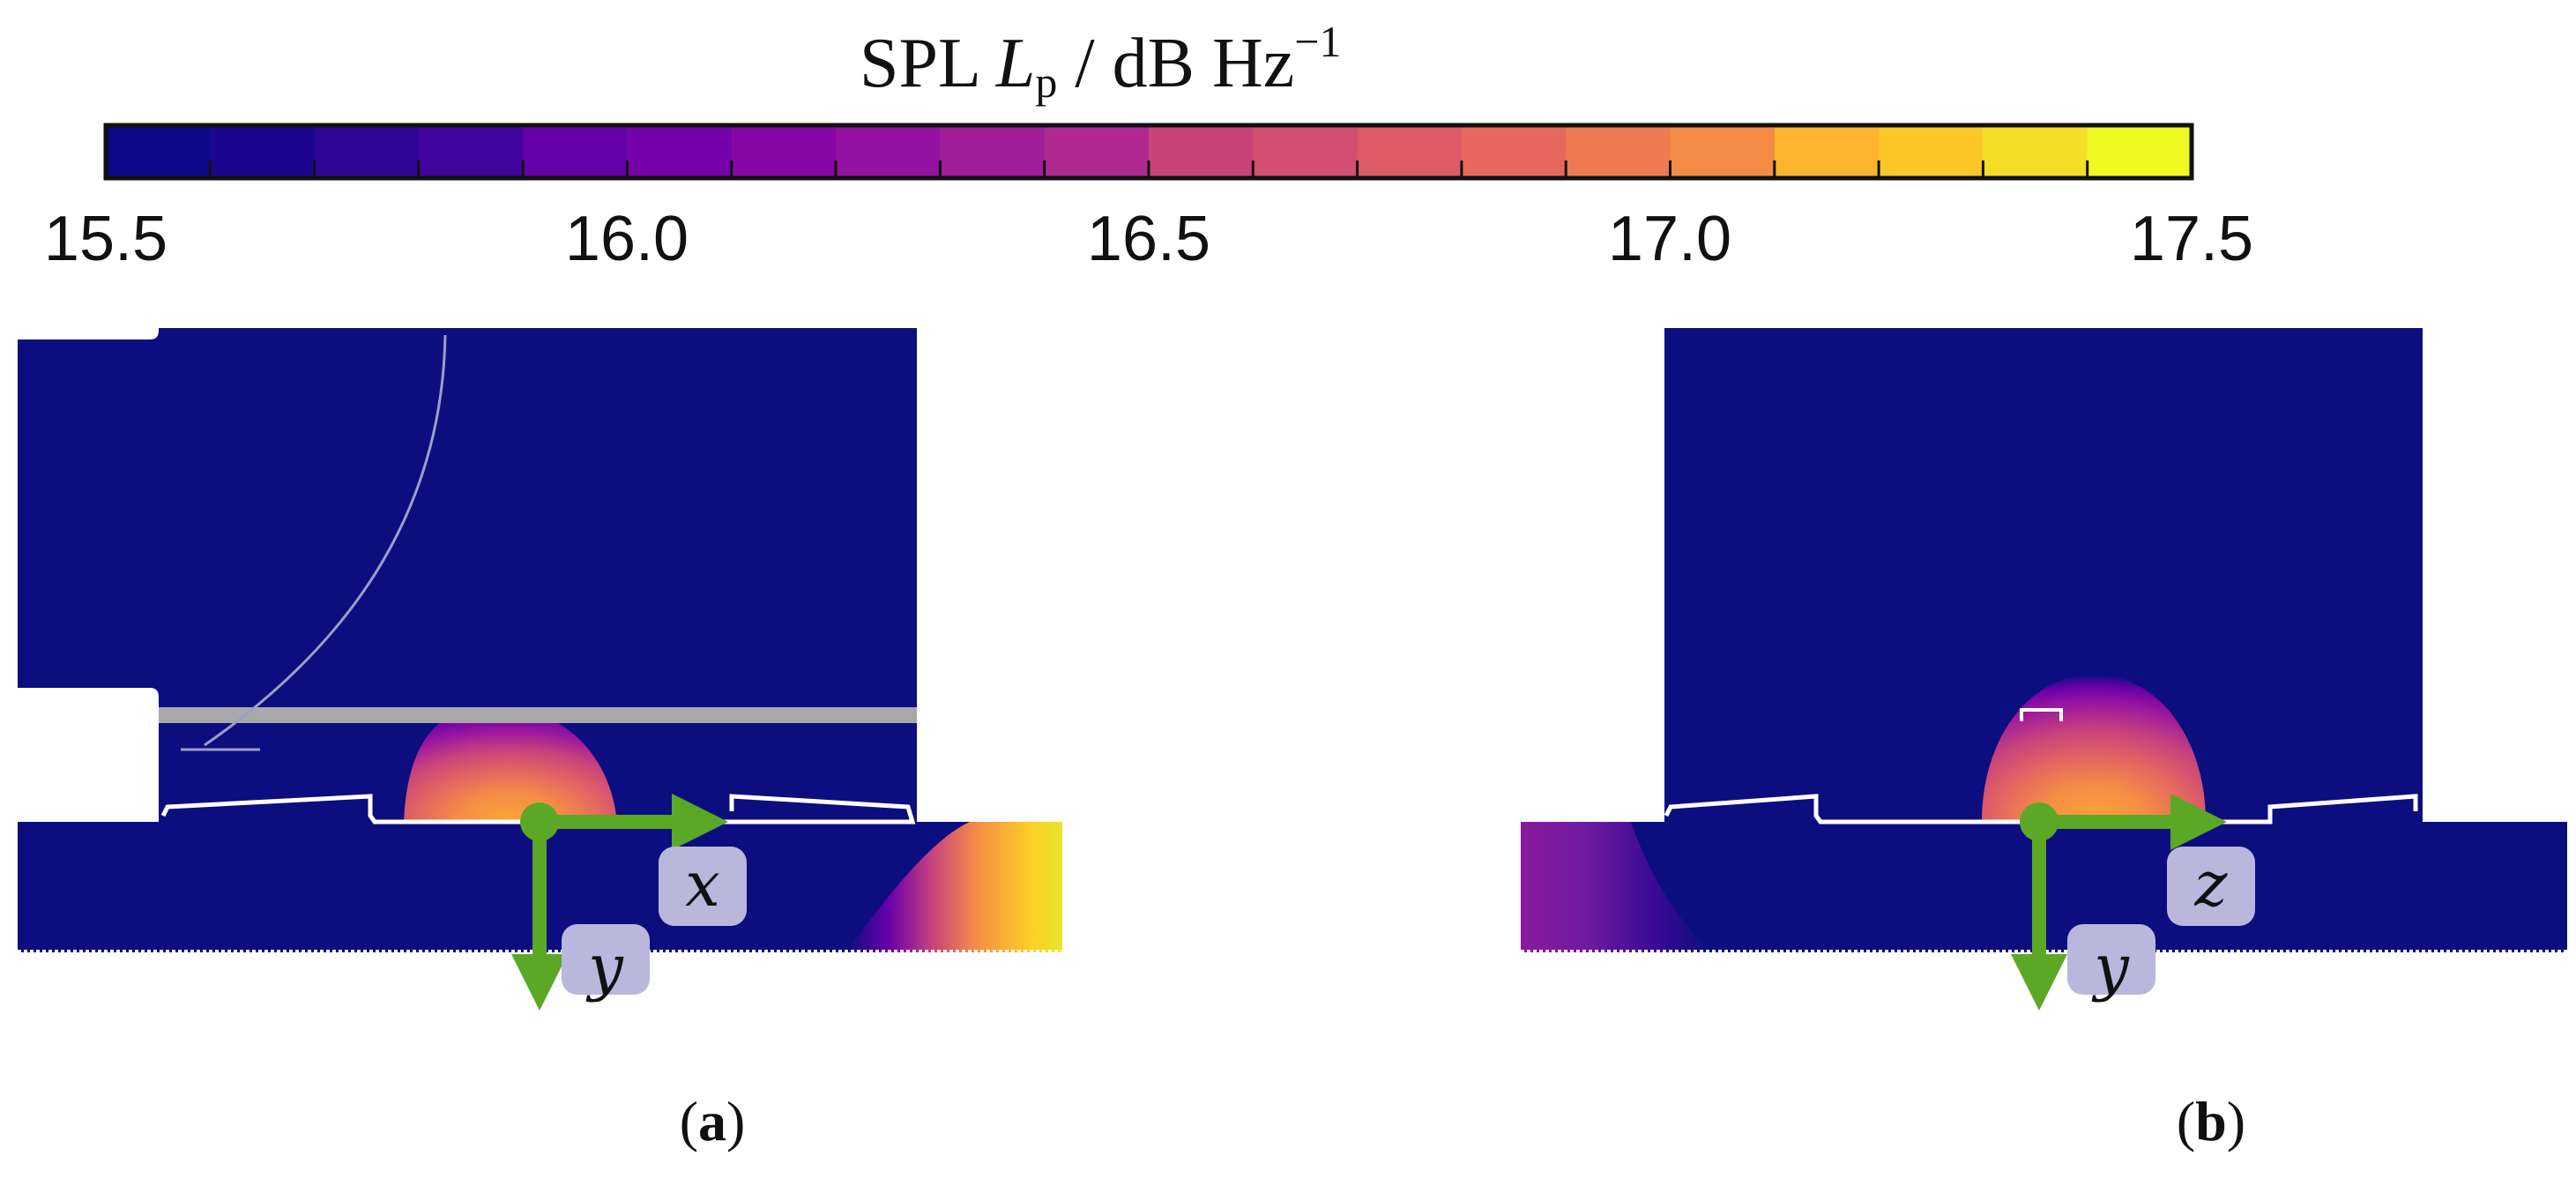 This screenshot has height=1179, width=2576. I want to click on colorbar-tick-label: 16.5, so click(1148, 239).